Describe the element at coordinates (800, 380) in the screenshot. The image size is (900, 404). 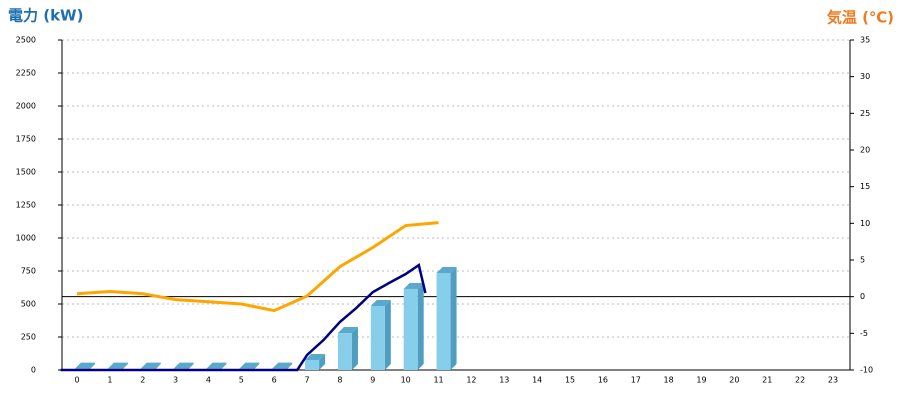
I see `x-tick-label: 22` at that location.